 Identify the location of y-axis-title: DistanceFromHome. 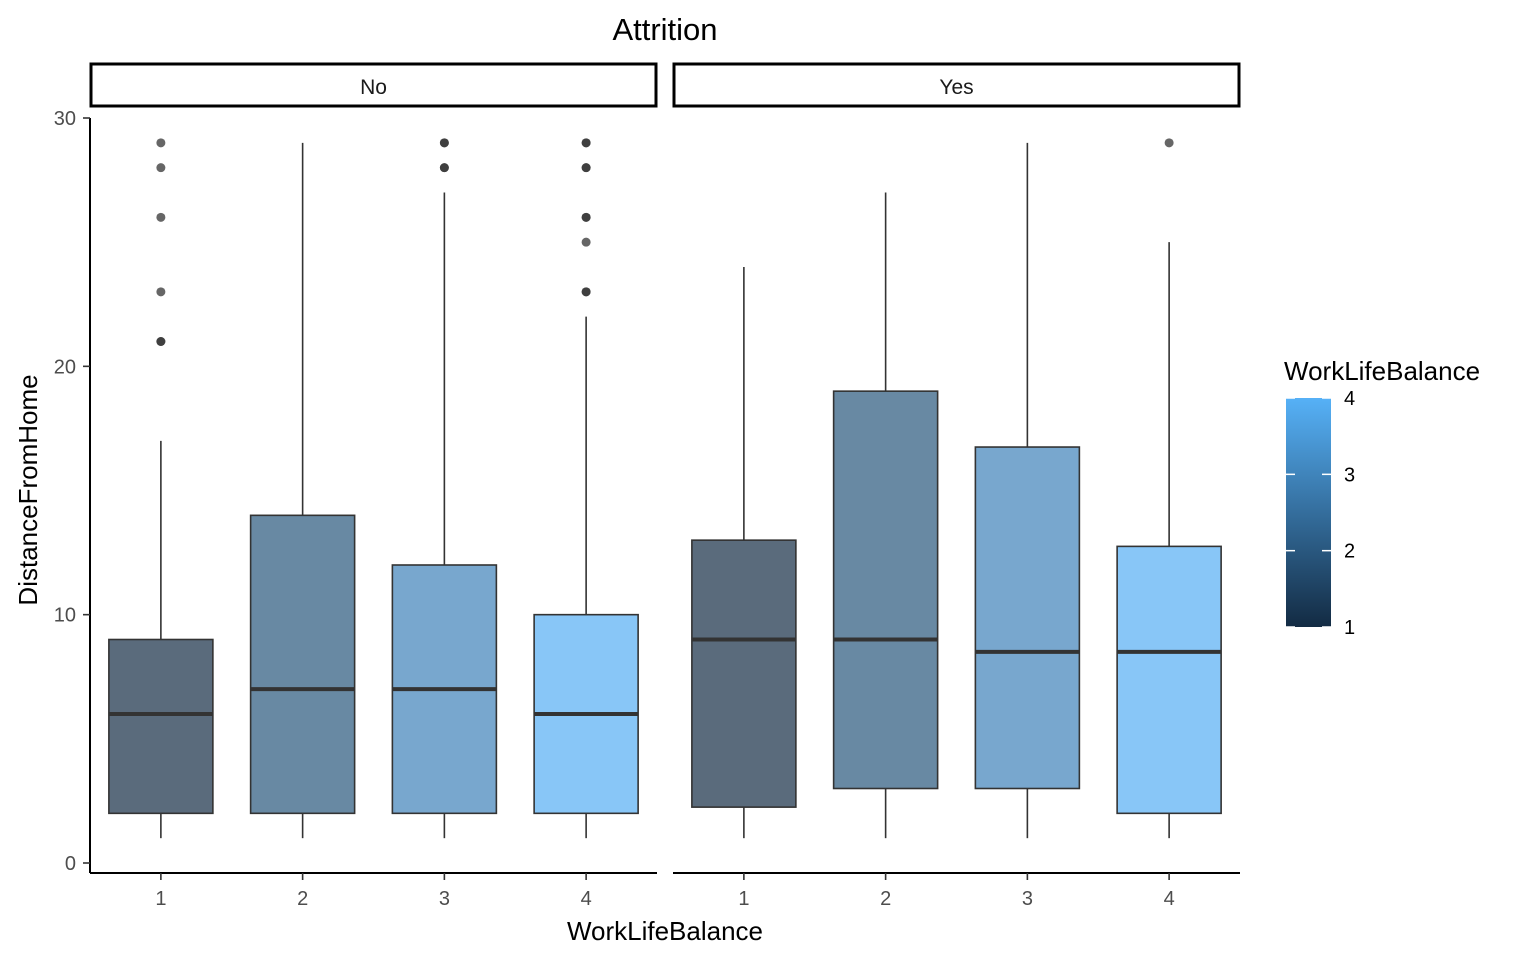
(28, 489).